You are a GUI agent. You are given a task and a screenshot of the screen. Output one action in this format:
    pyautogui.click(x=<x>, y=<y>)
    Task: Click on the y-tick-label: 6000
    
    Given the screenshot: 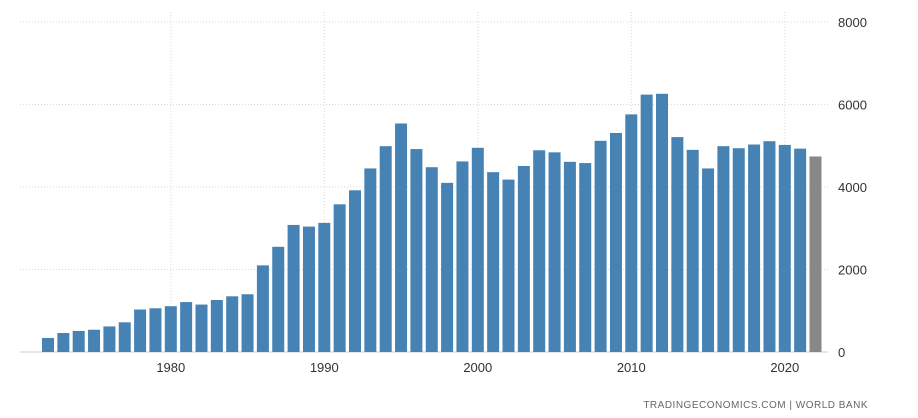 What is the action you would take?
    pyautogui.click(x=852, y=105)
    